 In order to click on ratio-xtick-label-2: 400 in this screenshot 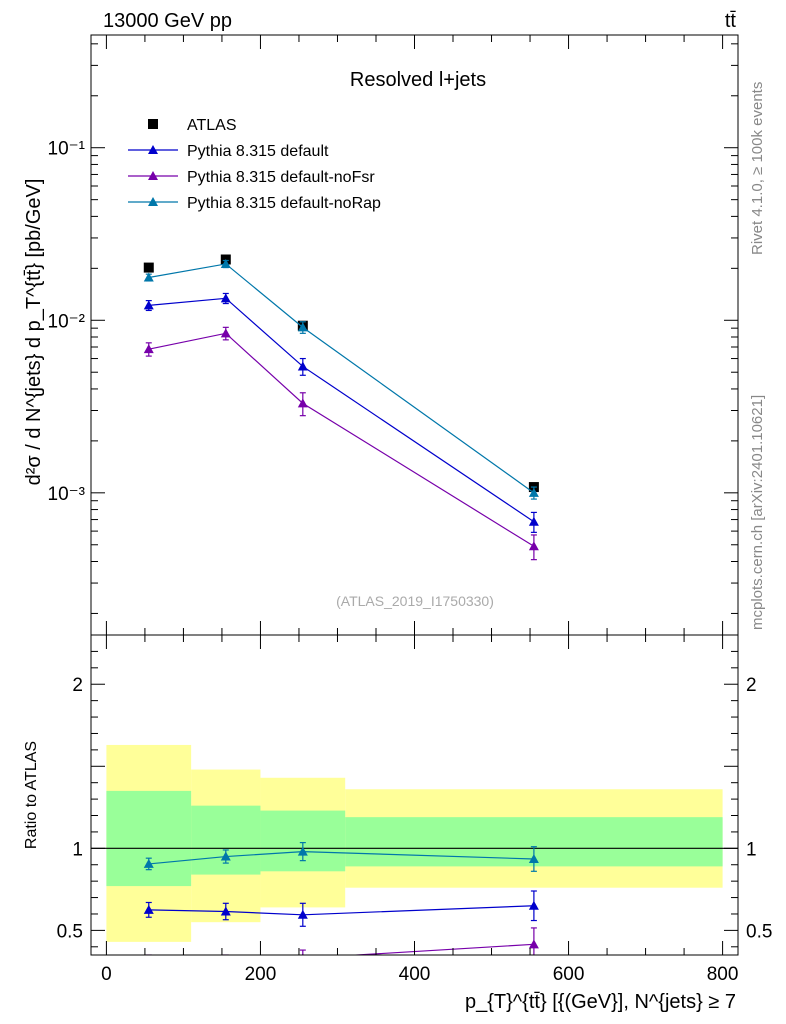, I will do `click(415, 974)`.